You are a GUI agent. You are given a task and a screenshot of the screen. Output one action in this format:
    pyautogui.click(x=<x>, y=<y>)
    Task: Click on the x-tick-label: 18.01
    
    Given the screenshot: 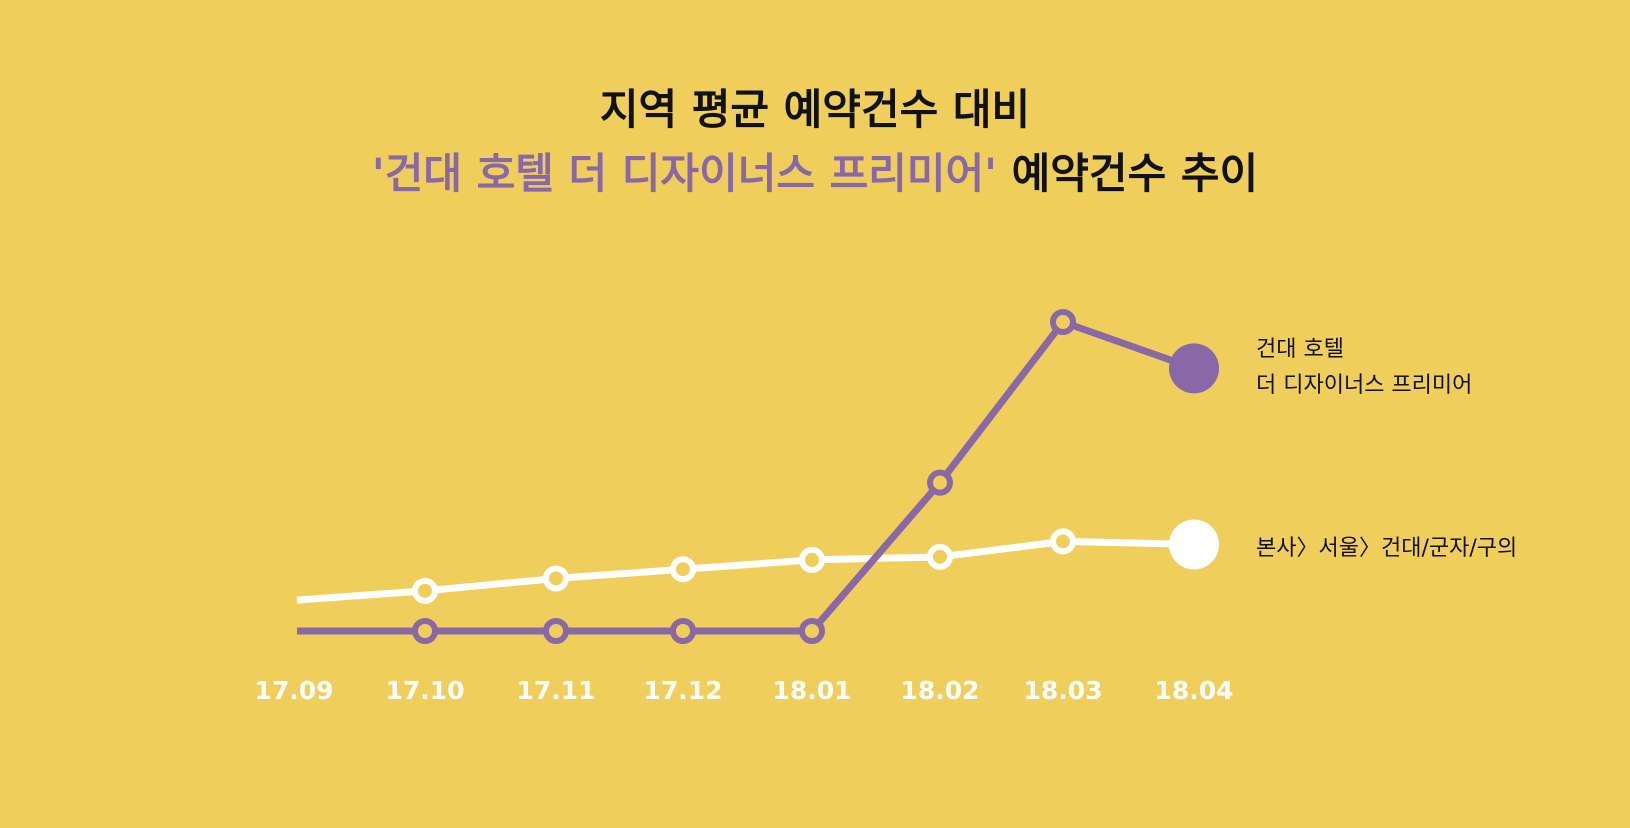 What is the action you would take?
    pyautogui.click(x=811, y=690)
    